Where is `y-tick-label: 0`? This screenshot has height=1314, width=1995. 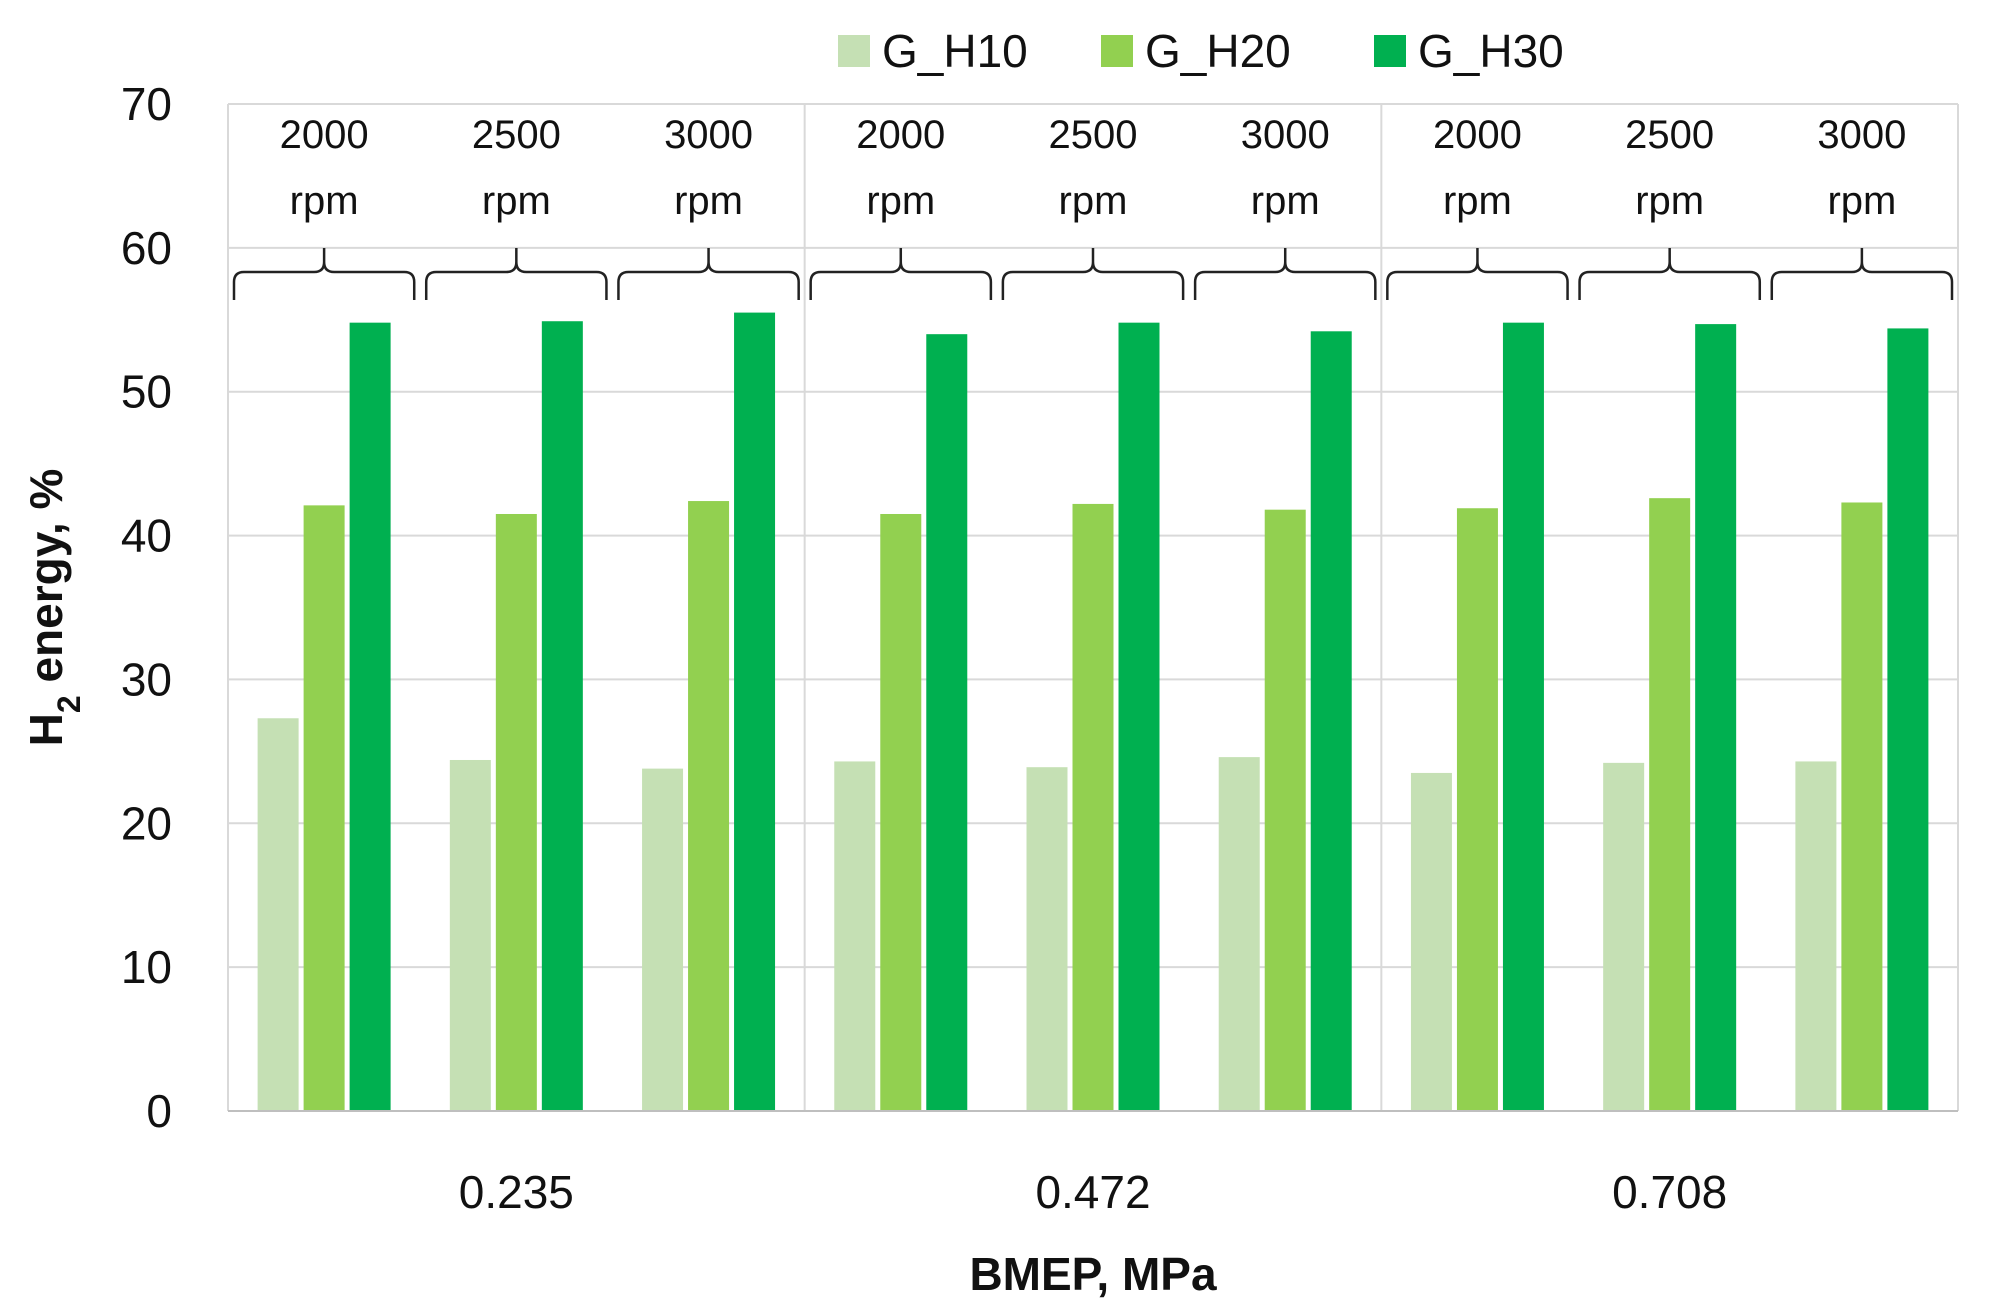 y-tick-label: 0 is located at coordinates (159, 1111).